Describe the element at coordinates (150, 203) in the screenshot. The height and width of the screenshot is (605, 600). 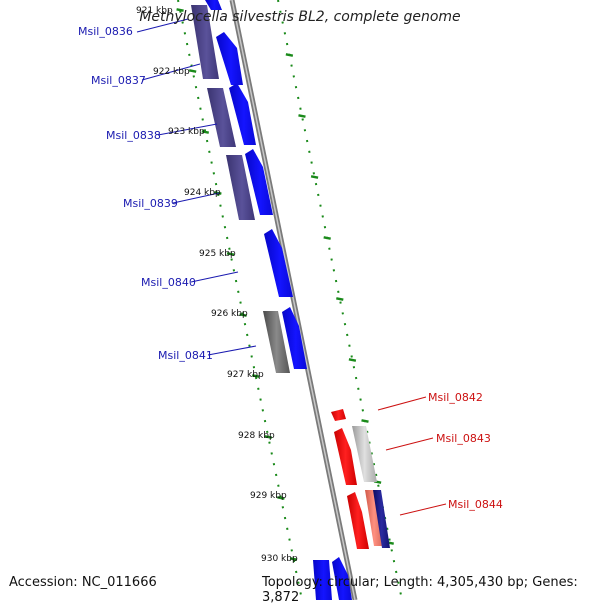
I see `gene-label-msil-0839: Msil_0839` at that location.